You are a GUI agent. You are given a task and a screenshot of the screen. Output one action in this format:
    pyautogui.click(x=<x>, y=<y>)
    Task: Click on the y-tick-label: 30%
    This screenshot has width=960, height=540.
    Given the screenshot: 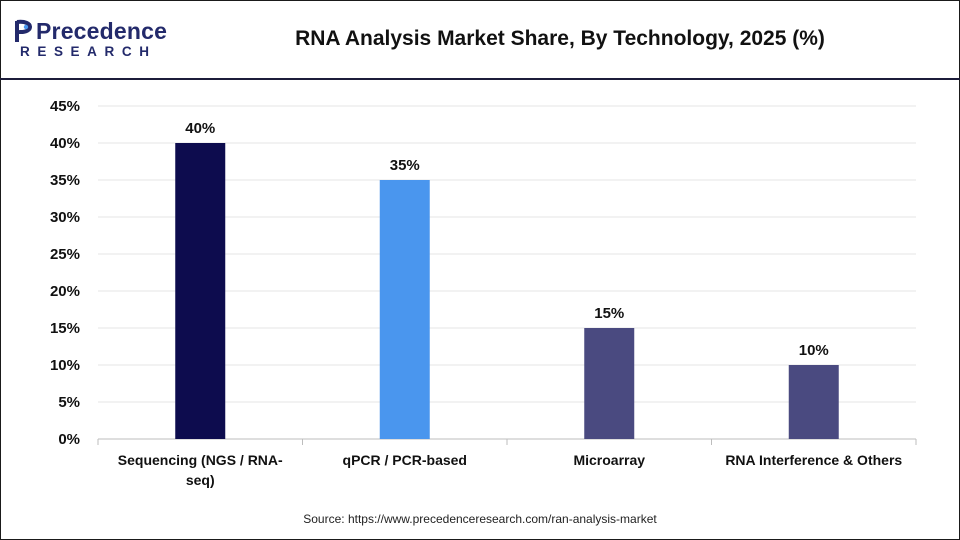 What is the action you would take?
    pyautogui.click(x=65, y=217)
    